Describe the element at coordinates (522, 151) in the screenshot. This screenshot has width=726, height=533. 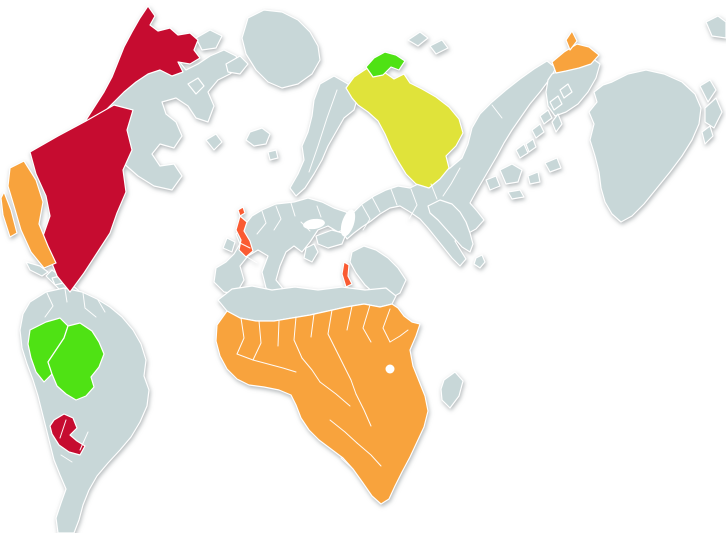
I see `island-philippines` at that location.